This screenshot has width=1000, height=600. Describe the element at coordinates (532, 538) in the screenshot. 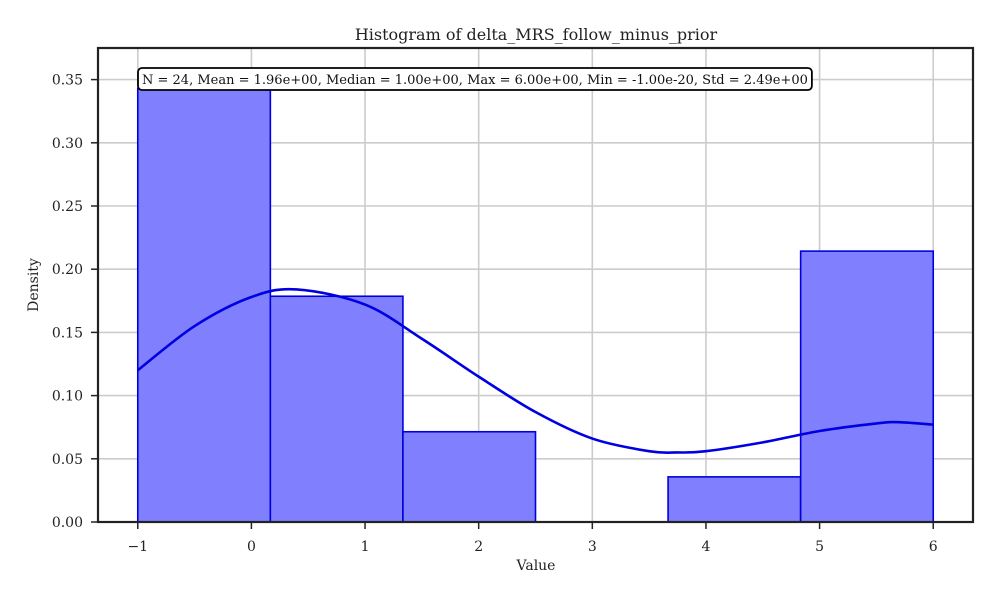

I see `x-axis-ticks: −1 0 1 2 3 4 5 6` at that location.